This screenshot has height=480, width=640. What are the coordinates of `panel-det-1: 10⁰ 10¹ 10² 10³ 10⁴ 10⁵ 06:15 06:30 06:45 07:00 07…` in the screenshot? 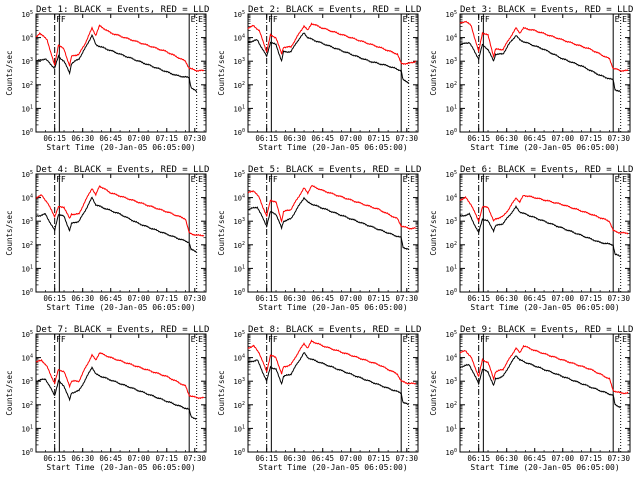 It's located at (106, 81).